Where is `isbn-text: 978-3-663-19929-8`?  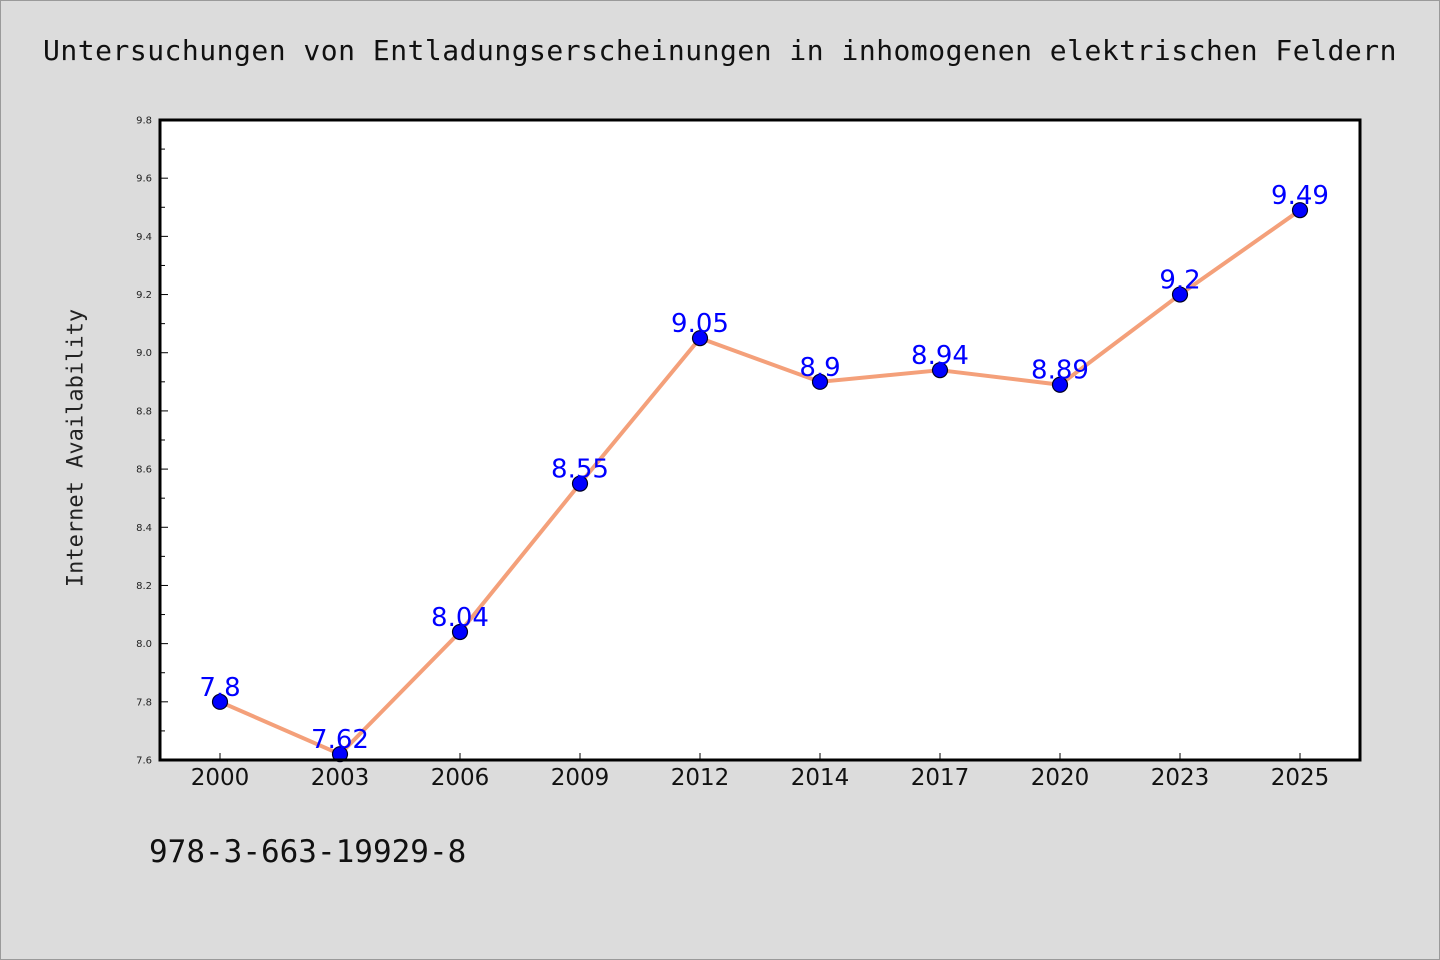
isbn-text: 978-3-663-19929-8 is located at coordinates (308, 852).